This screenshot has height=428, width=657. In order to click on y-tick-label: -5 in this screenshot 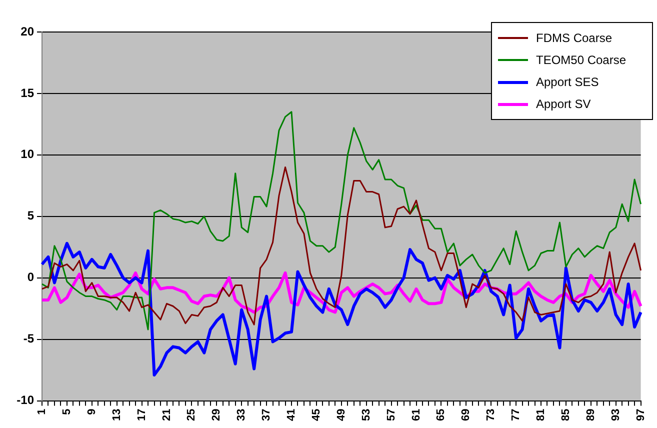, I will do `click(28, 339)`.